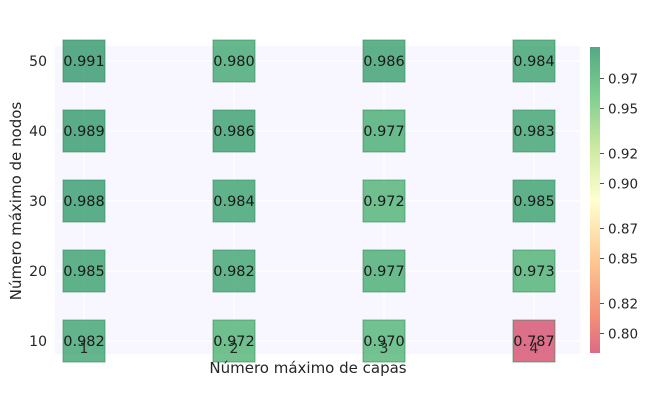 The image size is (646, 417). What do you see at coordinates (384, 349) in the screenshot?
I see `x-tick-label: 3` at bounding box center [384, 349].